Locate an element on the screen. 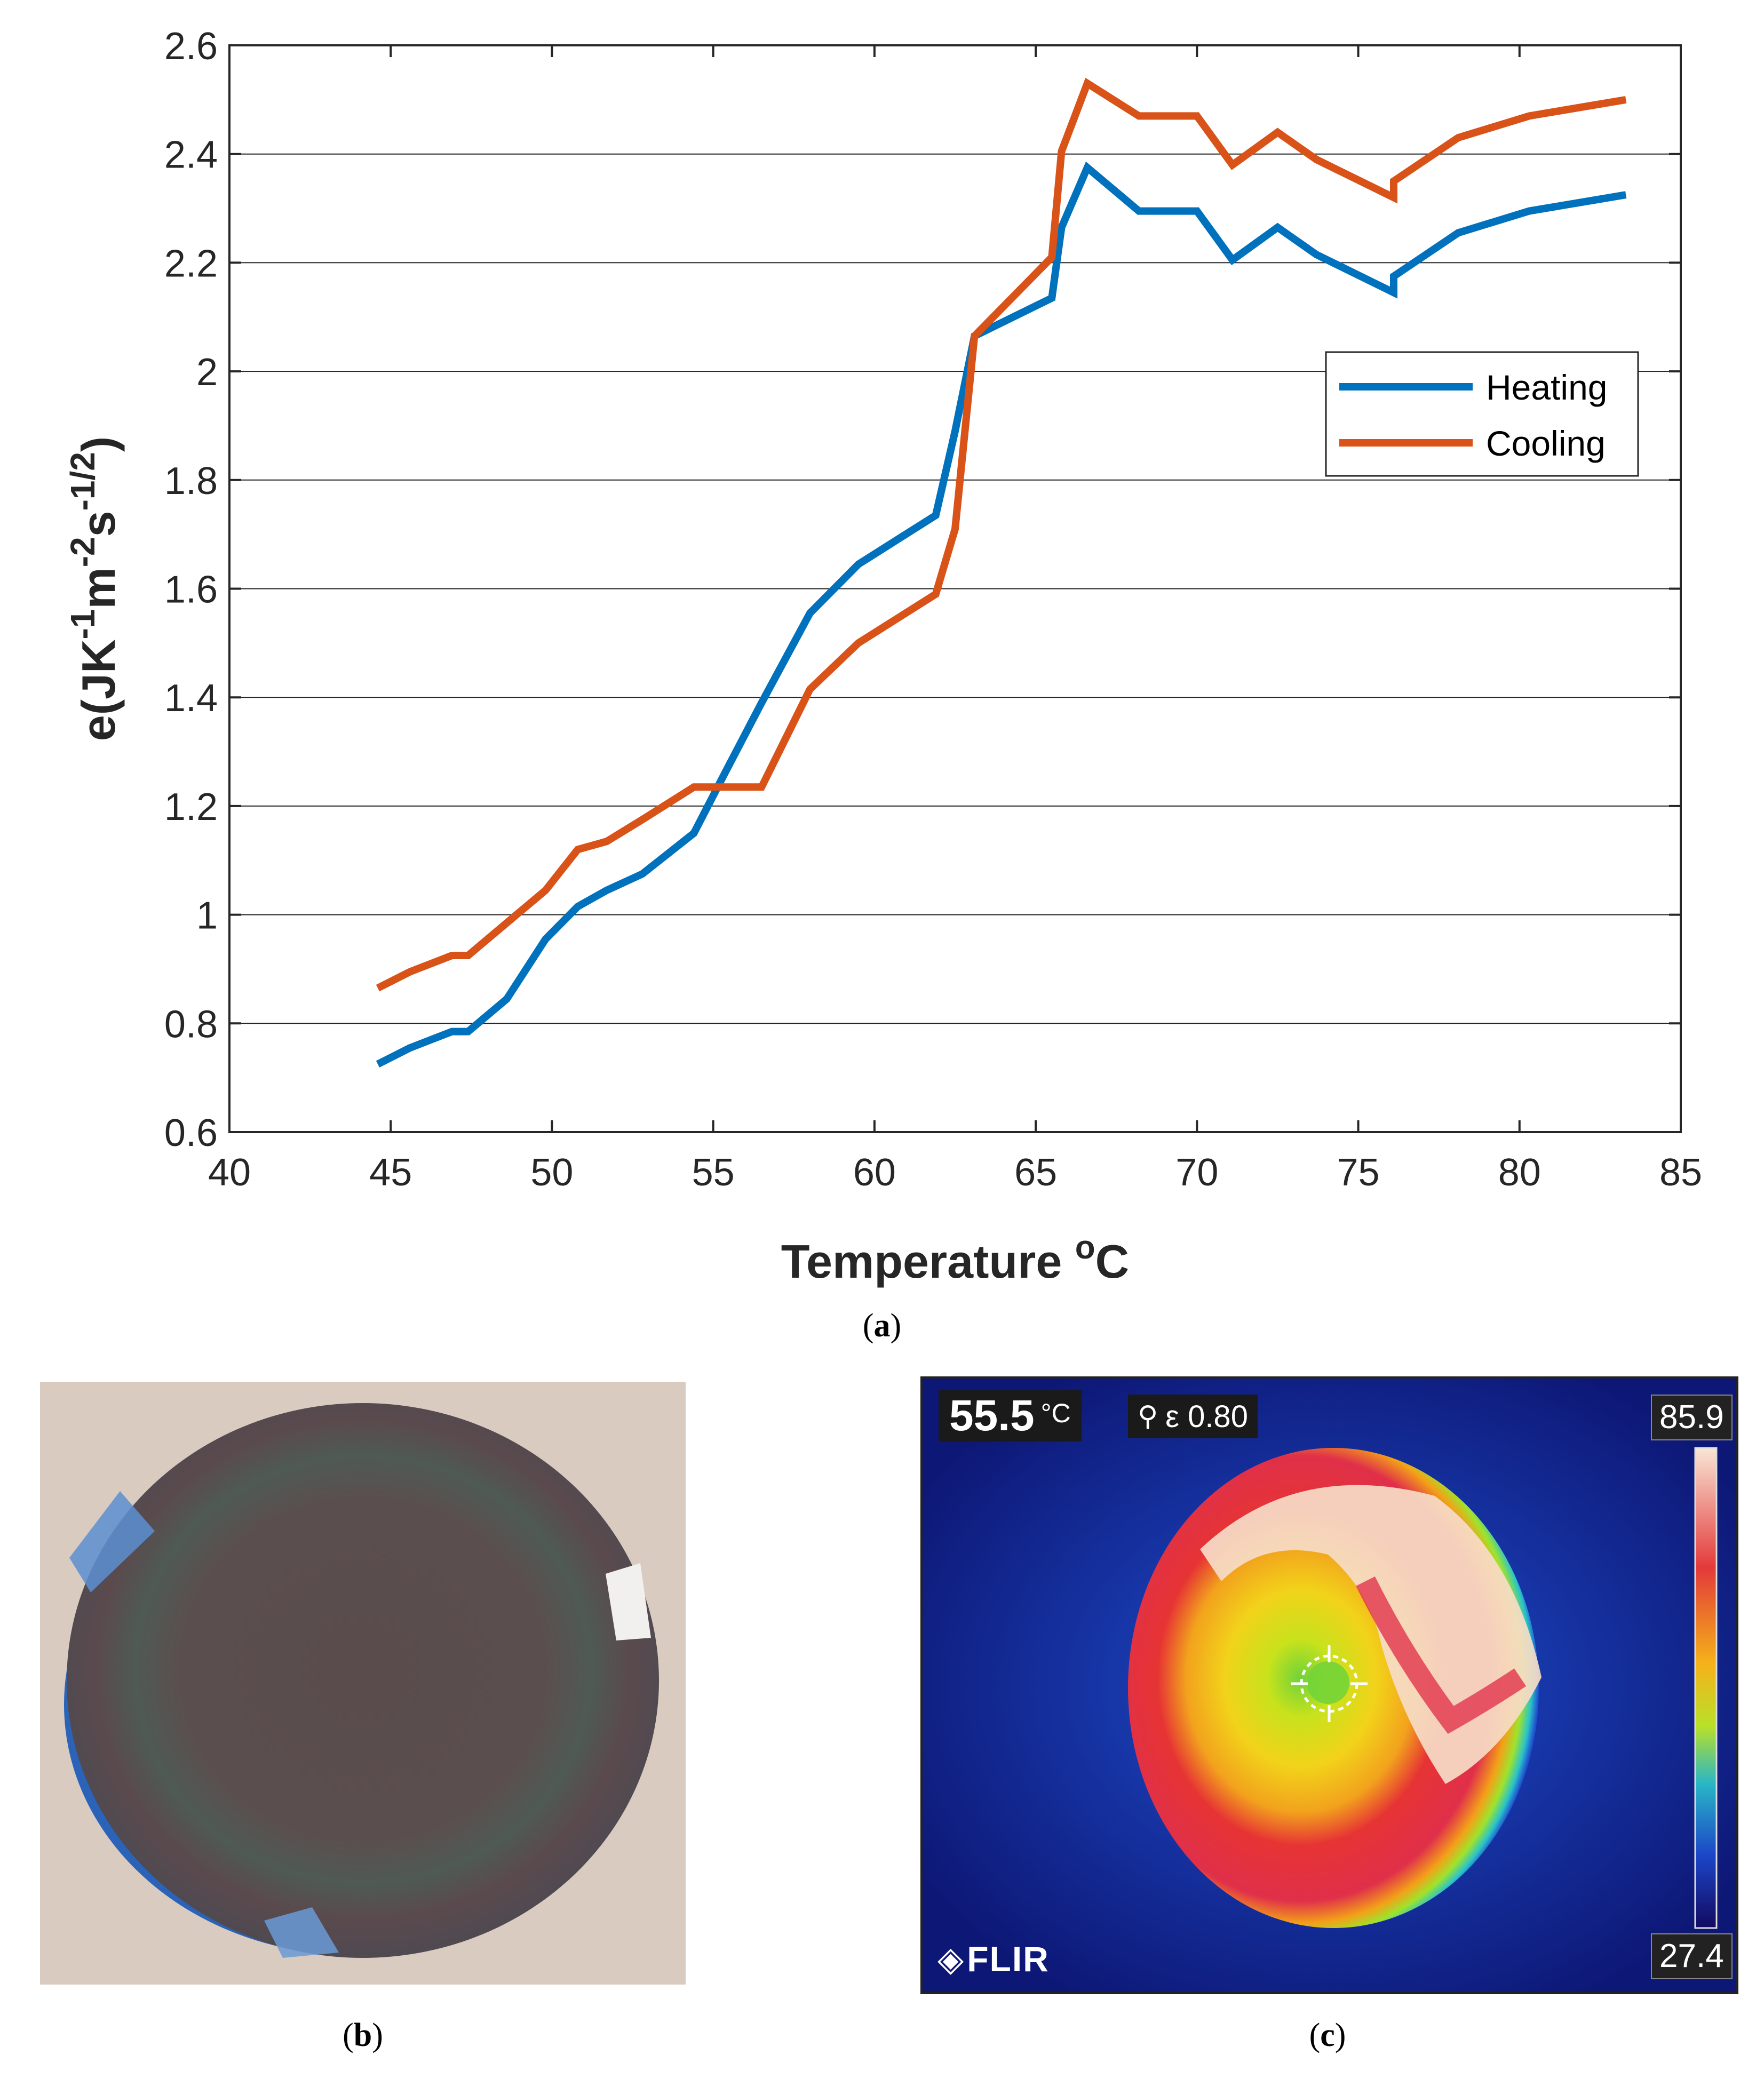 Image resolution: width=1764 pixels, height=2079 pixels. emissivity-readout: ⚲ ε 0.80 is located at coordinates (1193, 1416).